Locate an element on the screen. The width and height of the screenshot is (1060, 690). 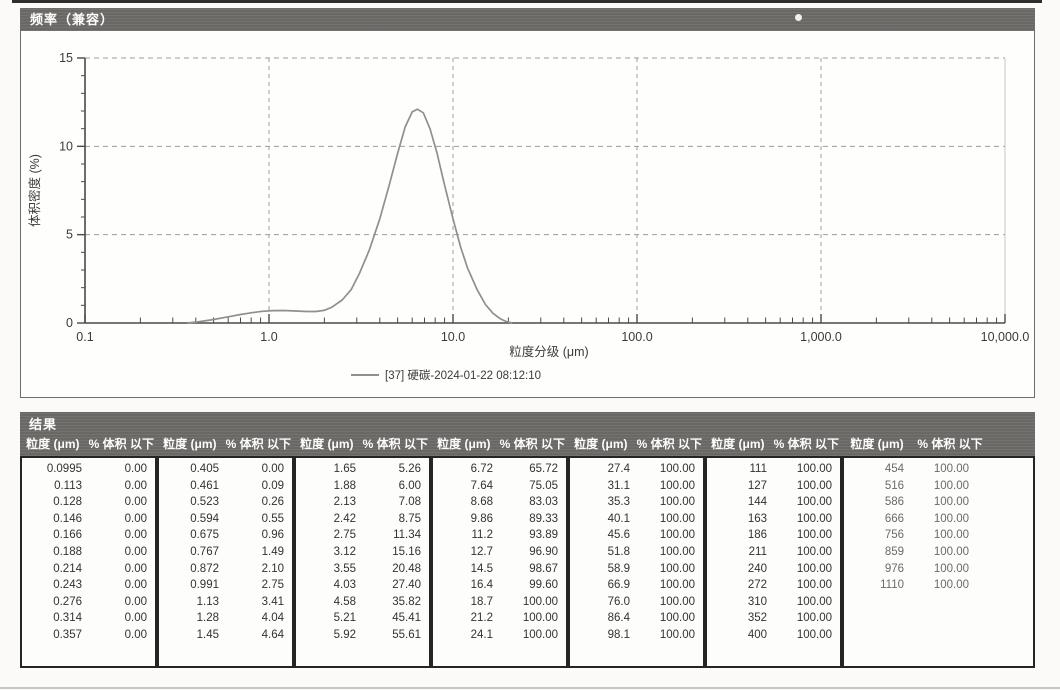
size-value: 2.13 is located at coordinates (344, 502).